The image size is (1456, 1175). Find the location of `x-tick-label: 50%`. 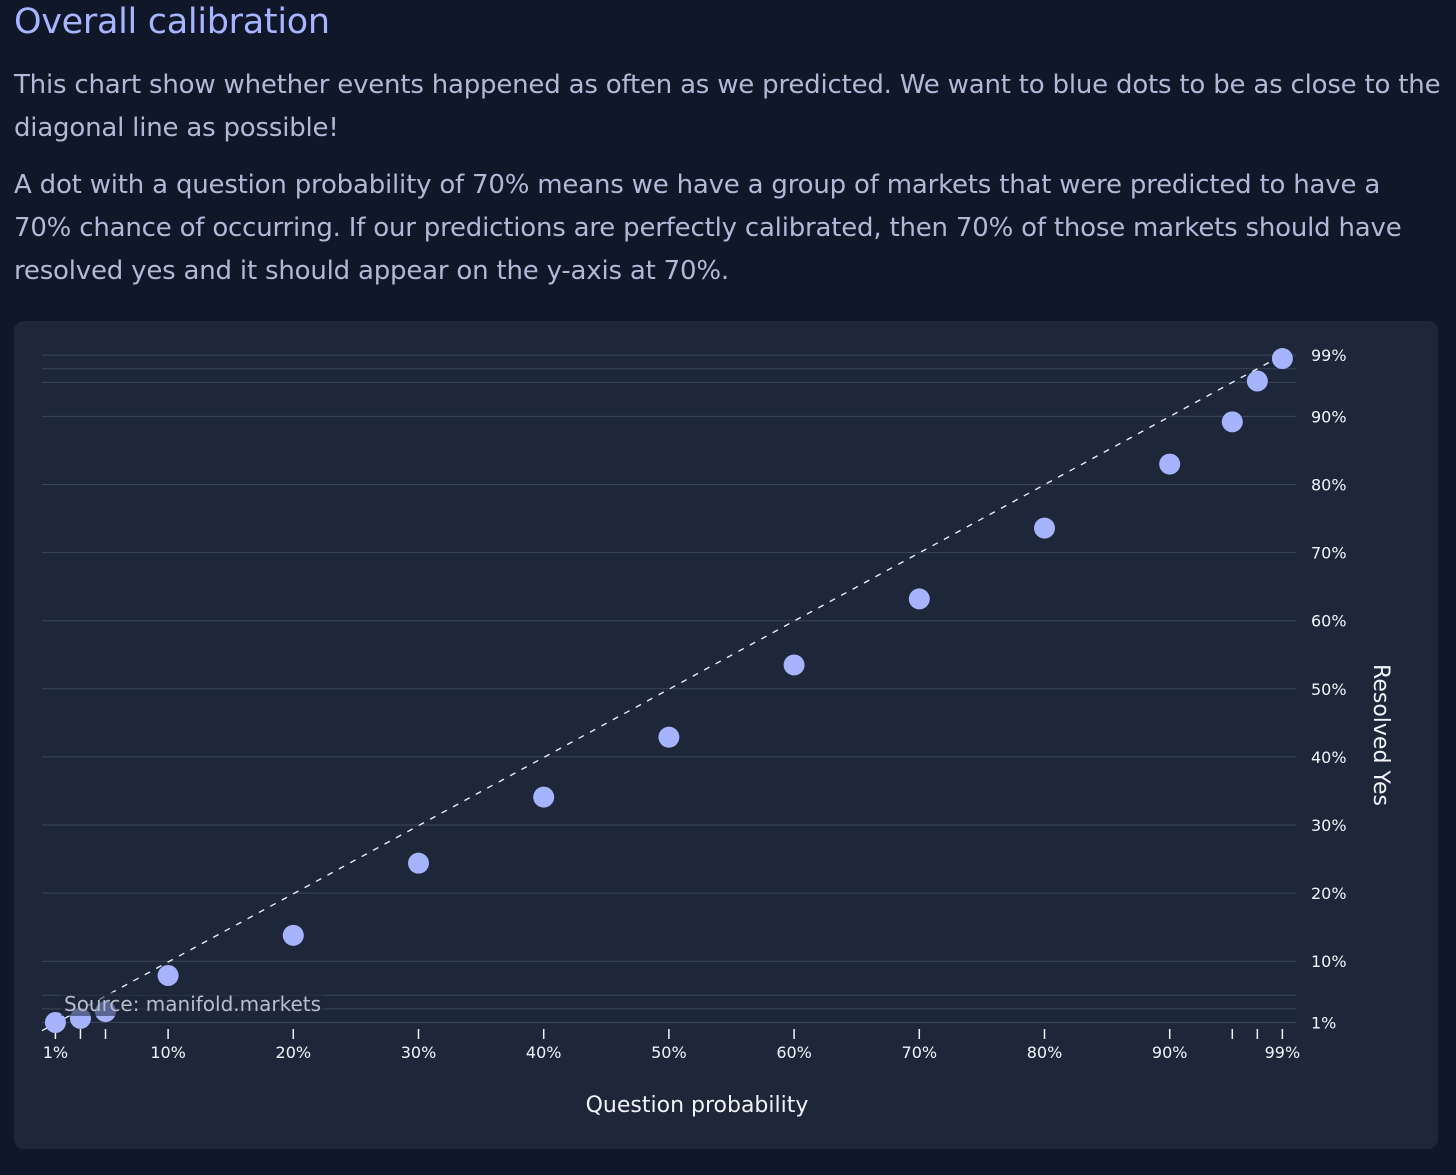

x-tick-label: 50% is located at coordinates (669, 1052).